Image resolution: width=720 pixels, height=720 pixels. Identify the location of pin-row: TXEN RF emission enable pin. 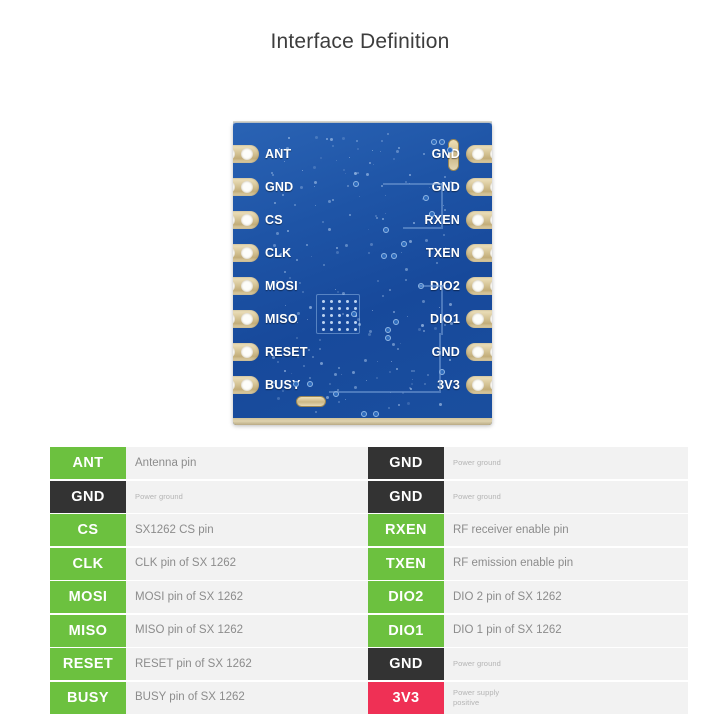
(528, 563).